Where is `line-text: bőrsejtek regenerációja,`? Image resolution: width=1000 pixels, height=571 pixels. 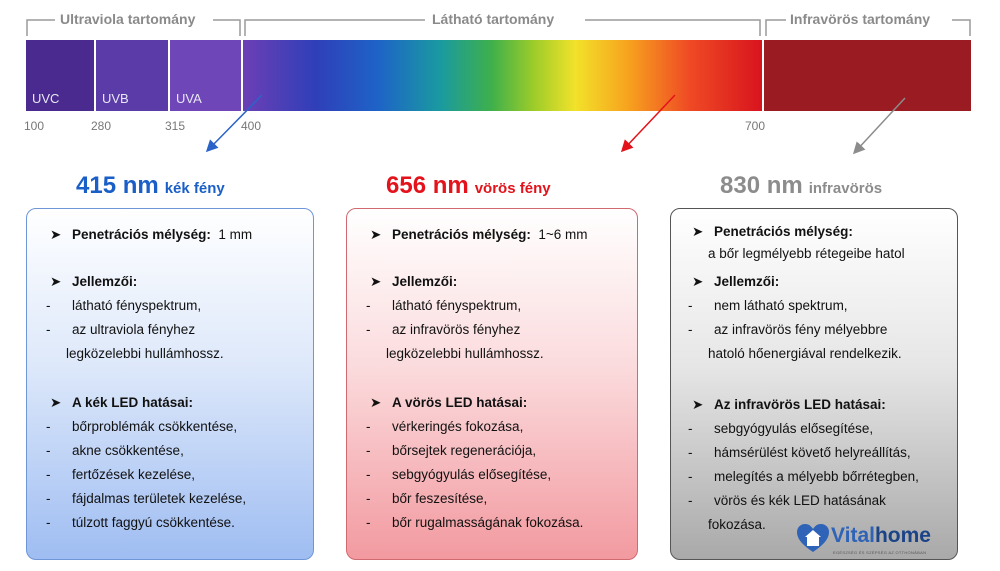
line-text: bőrsejtek regenerációja, is located at coordinates (464, 450).